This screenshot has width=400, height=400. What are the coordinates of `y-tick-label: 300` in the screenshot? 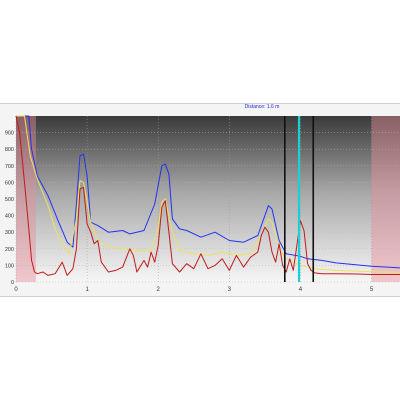 It's located at (9, 233).